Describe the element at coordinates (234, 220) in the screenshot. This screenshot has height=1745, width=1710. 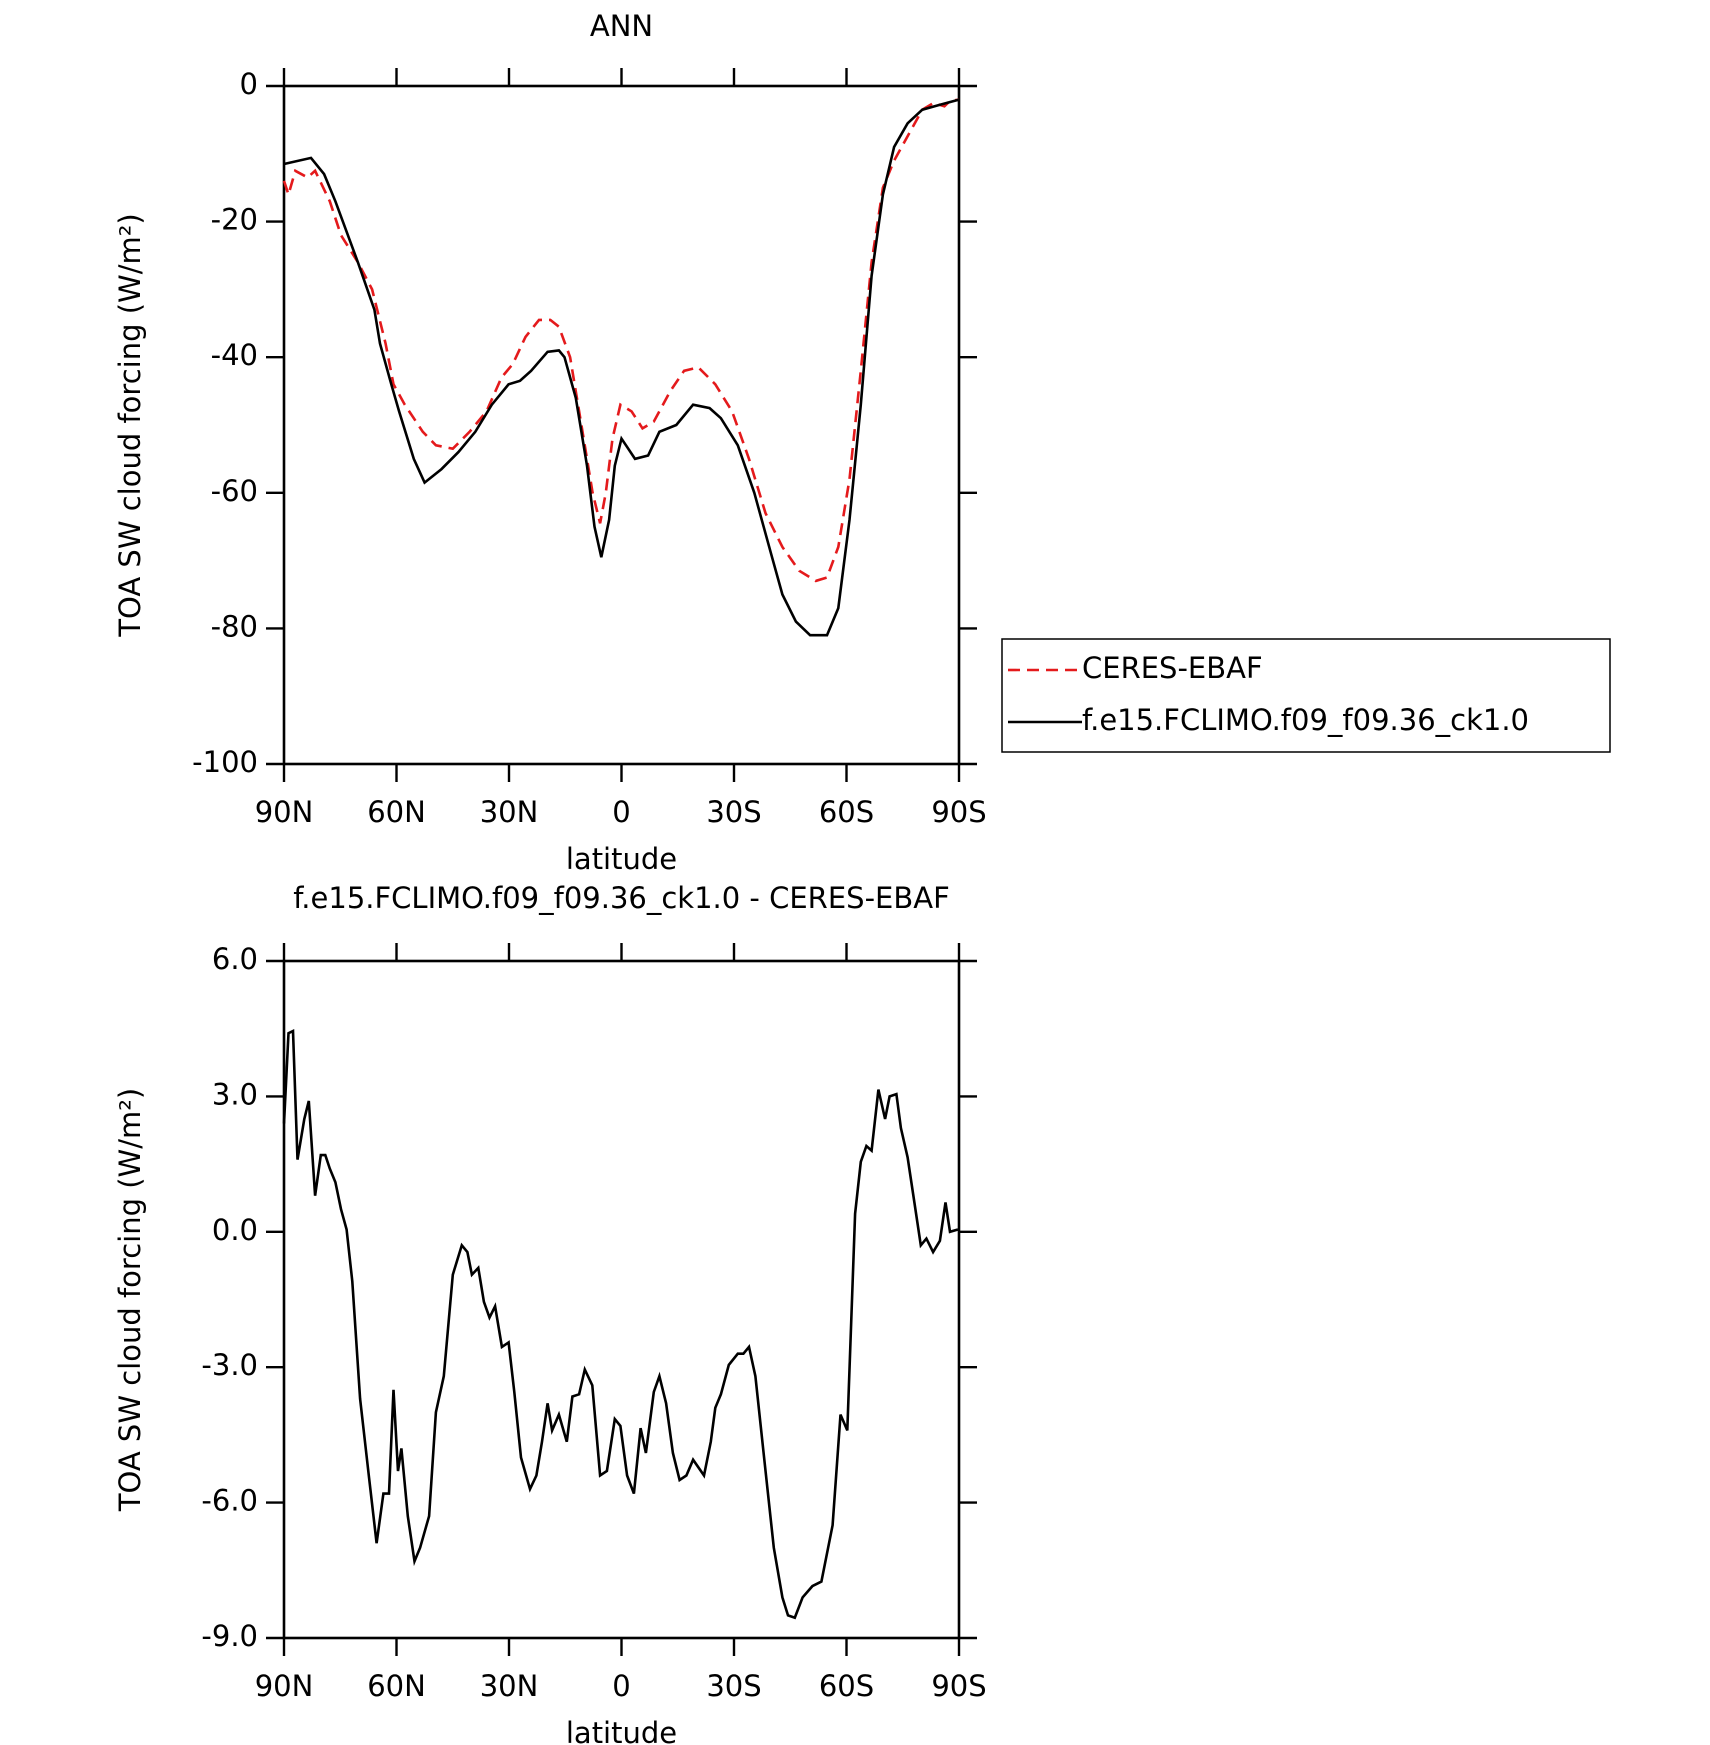
I see `y-tick-label: -20` at that location.